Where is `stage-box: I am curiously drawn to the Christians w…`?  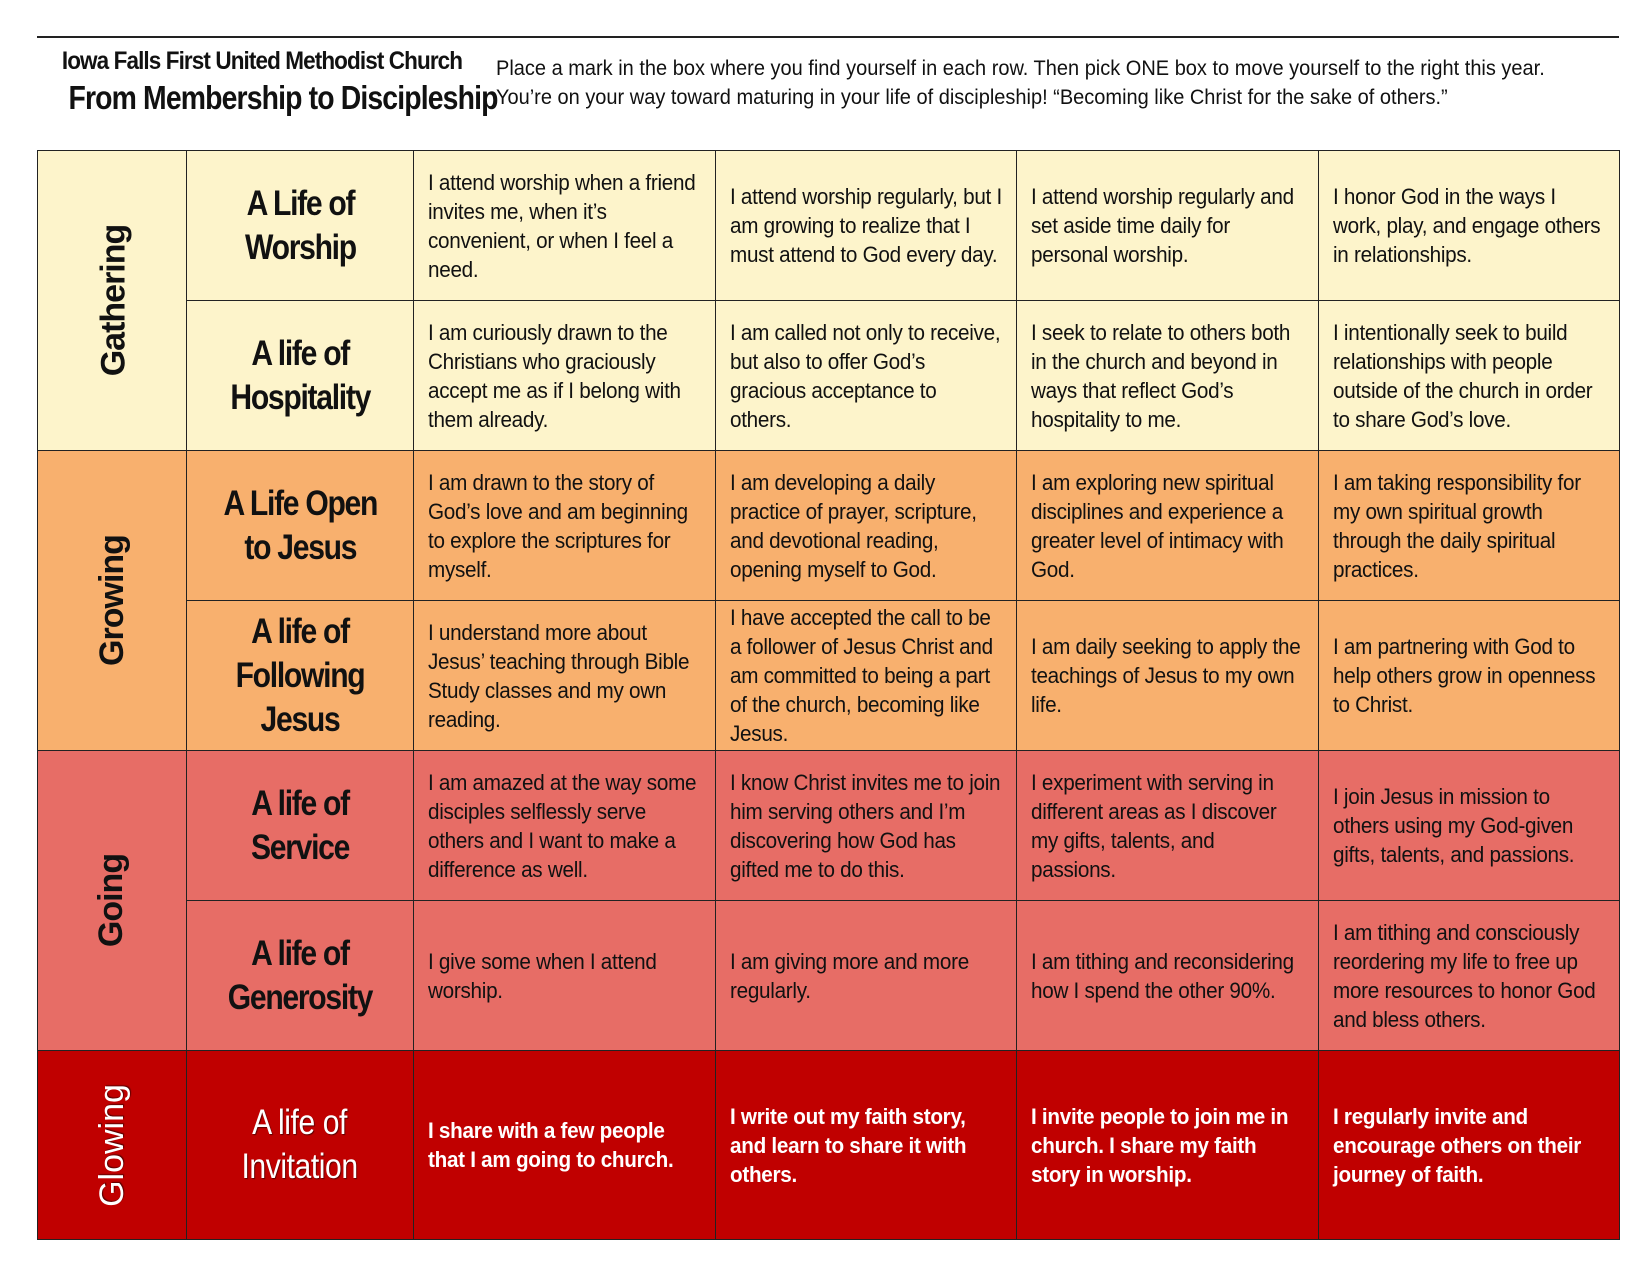
stage-box: I am curiously drawn to the Christians w… is located at coordinates (564, 375).